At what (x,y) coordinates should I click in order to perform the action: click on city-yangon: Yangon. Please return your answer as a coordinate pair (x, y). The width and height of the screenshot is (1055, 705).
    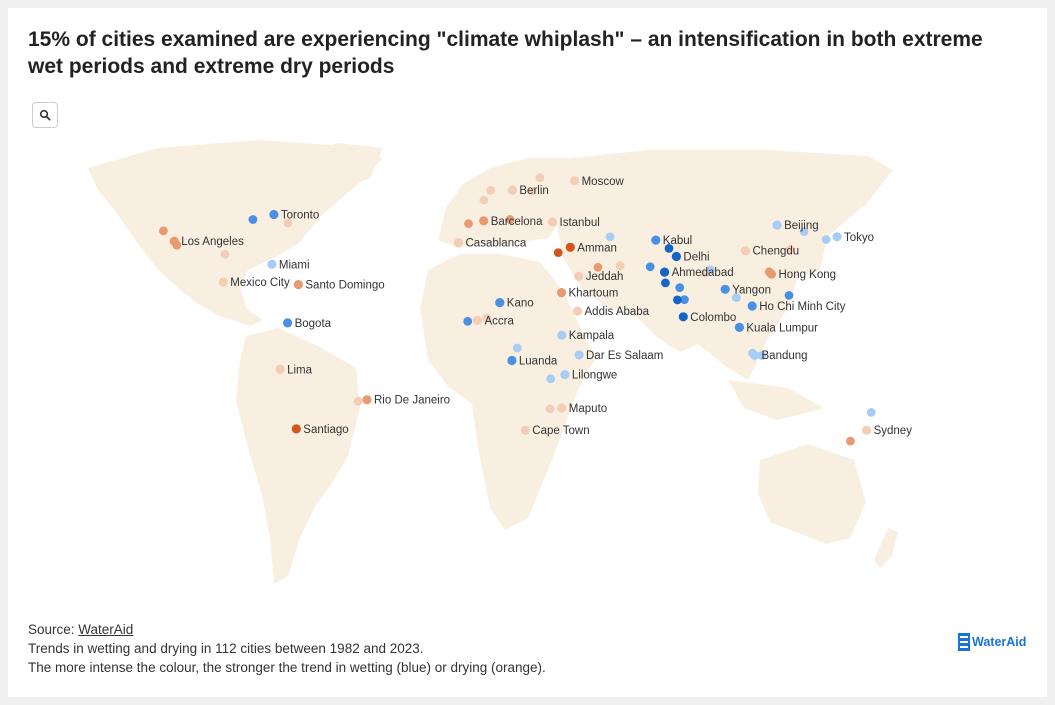
    Looking at the image, I should click on (745, 290).